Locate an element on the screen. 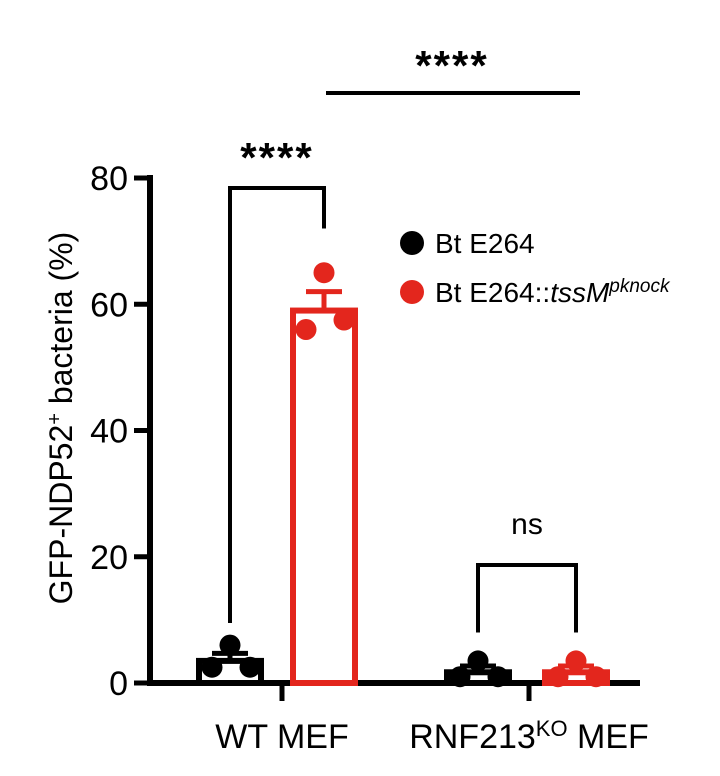  significance-label-between: **** is located at coordinates (451, 65).